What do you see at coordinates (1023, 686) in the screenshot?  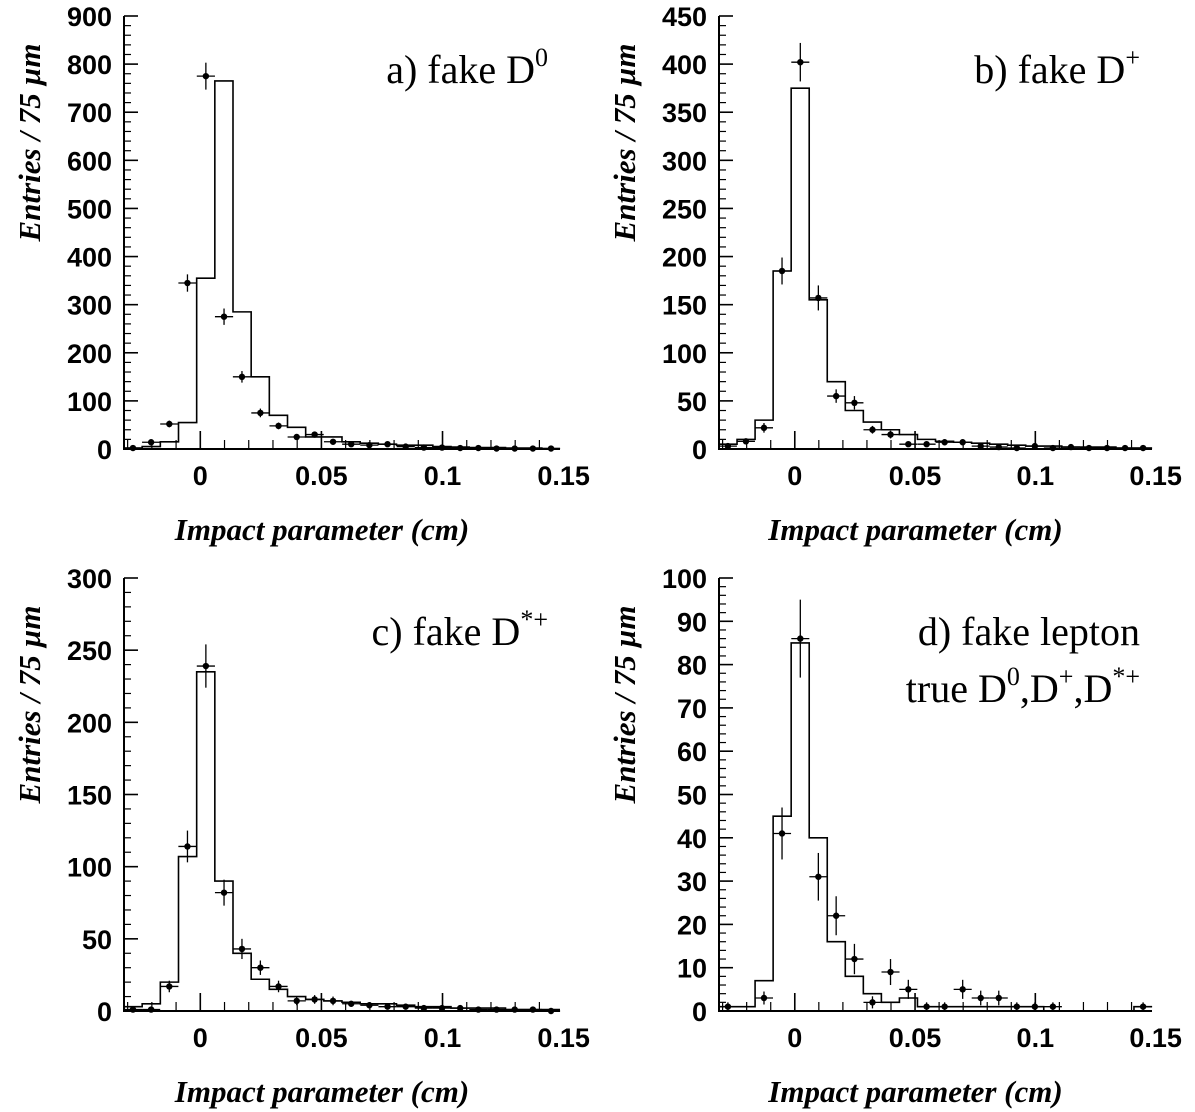 I see `panel-label-line2: true D0,D+,D*+` at bounding box center [1023, 686].